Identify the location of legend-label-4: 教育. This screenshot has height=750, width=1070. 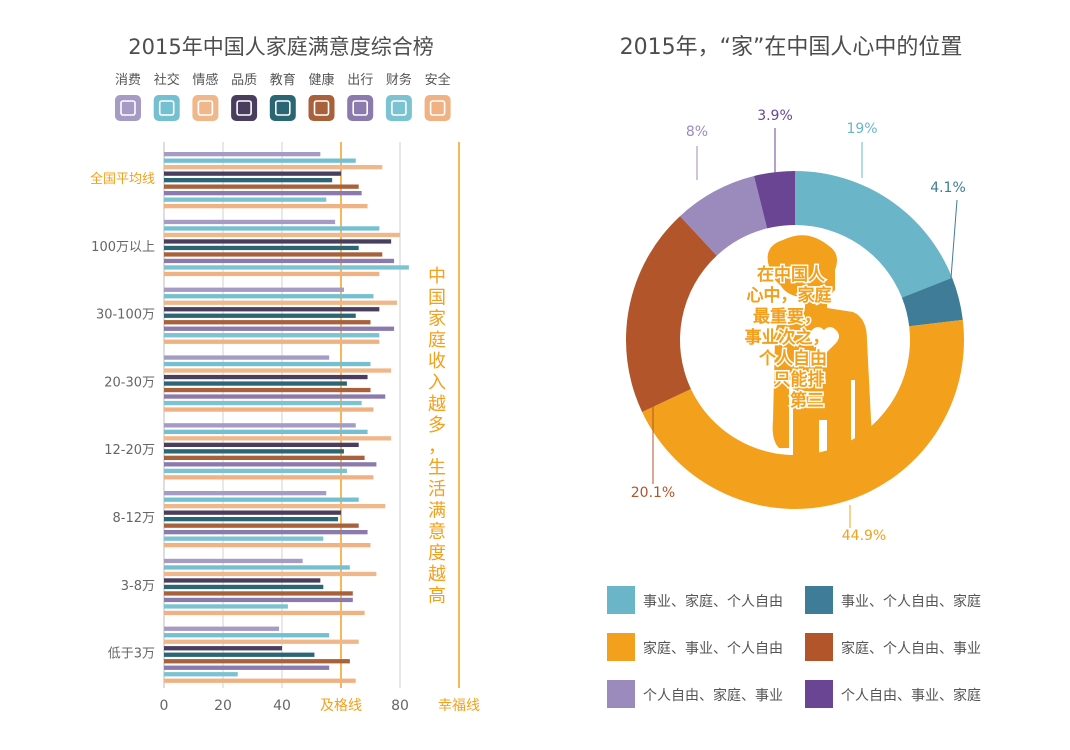
(283, 80).